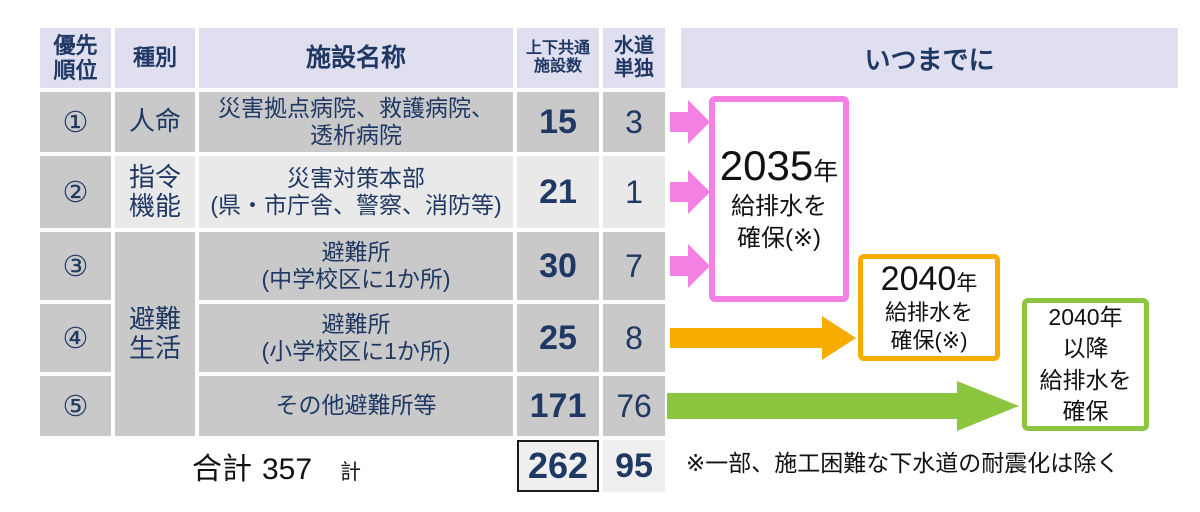 The image size is (1200, 512). What do you see at coordinates (75, 266) in the screenshot?
I see `priority-number: ③` at bounding box center [75, 266].